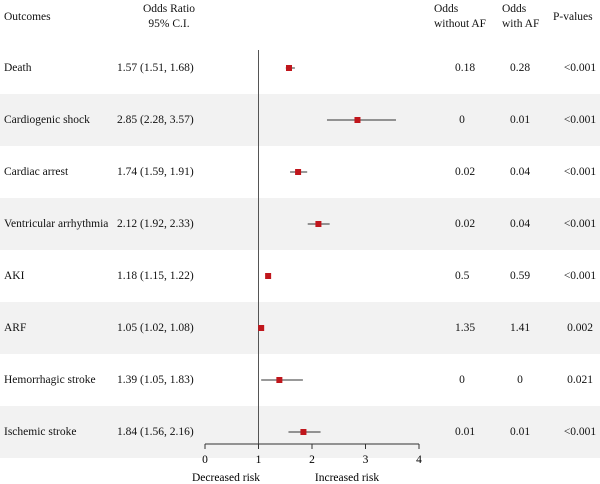 The height and width of the screenshot is (484, 600). What do you see at coordinates (573, 17) in the screenshot?
I see `header-pvalues: P-values` at bounding box center [573, 17].